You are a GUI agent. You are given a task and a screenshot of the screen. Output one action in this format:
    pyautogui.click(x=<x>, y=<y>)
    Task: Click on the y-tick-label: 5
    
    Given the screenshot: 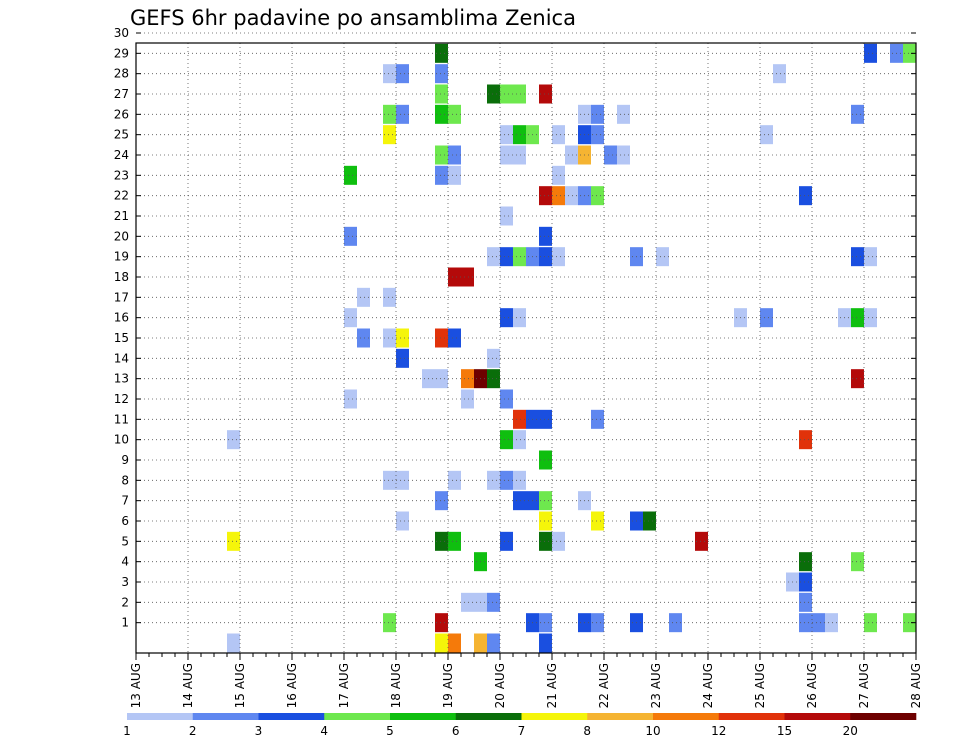 What is the action you would take?
    pyautogui.click(x=125, y=541)
    